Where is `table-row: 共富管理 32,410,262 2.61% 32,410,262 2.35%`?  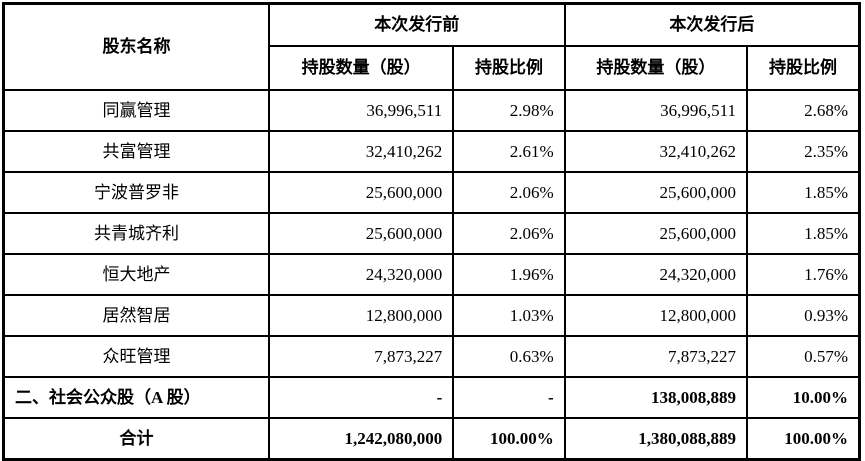
table-row: 共富管理 32,410,262 2.61% 32,410,262 2.35% is located at coordinates (431, 151).